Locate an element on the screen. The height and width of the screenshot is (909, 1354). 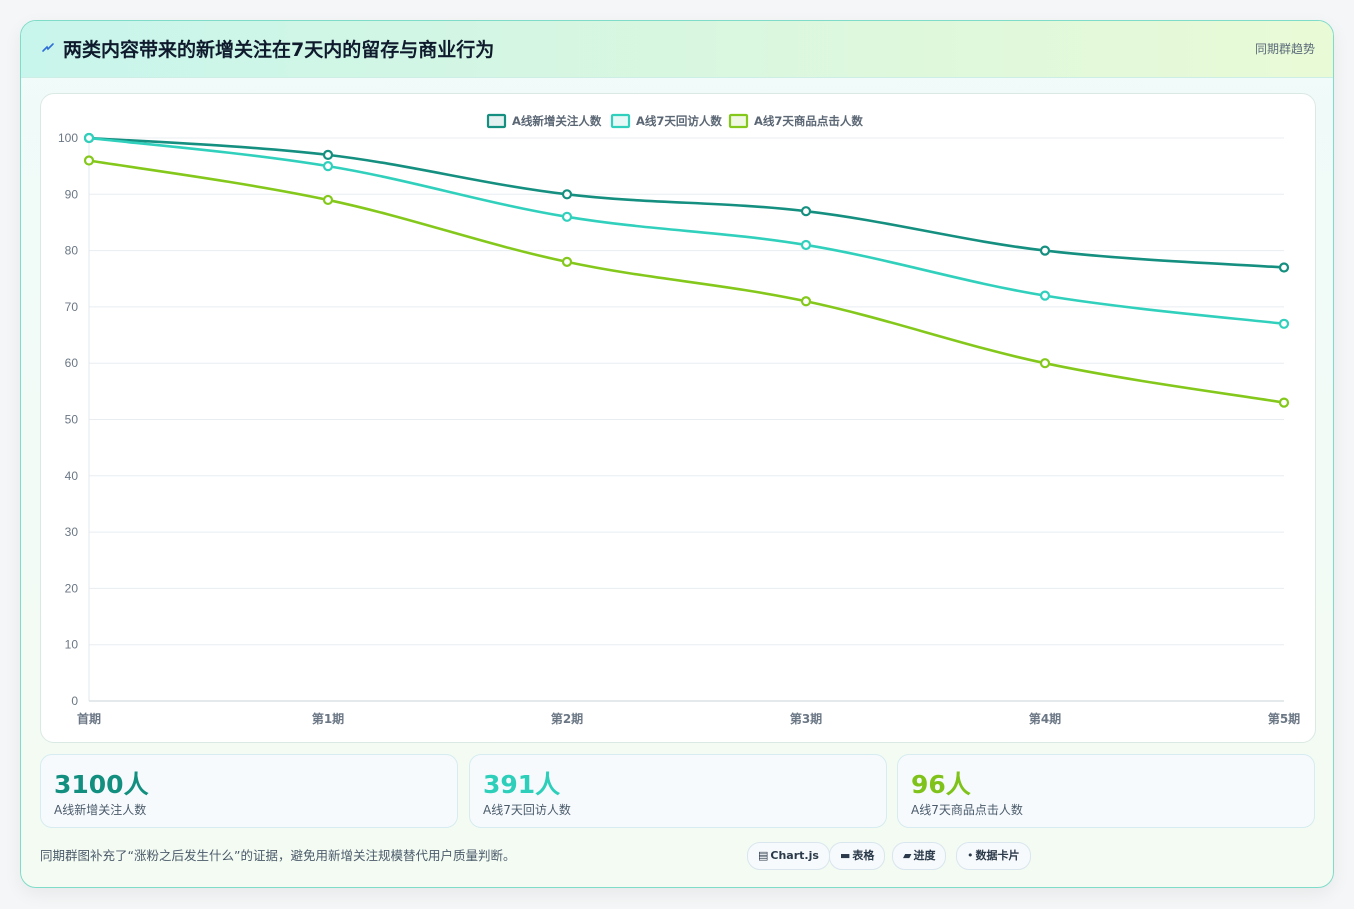
y-tick-label: 0 is located at coordinates (74, 701).